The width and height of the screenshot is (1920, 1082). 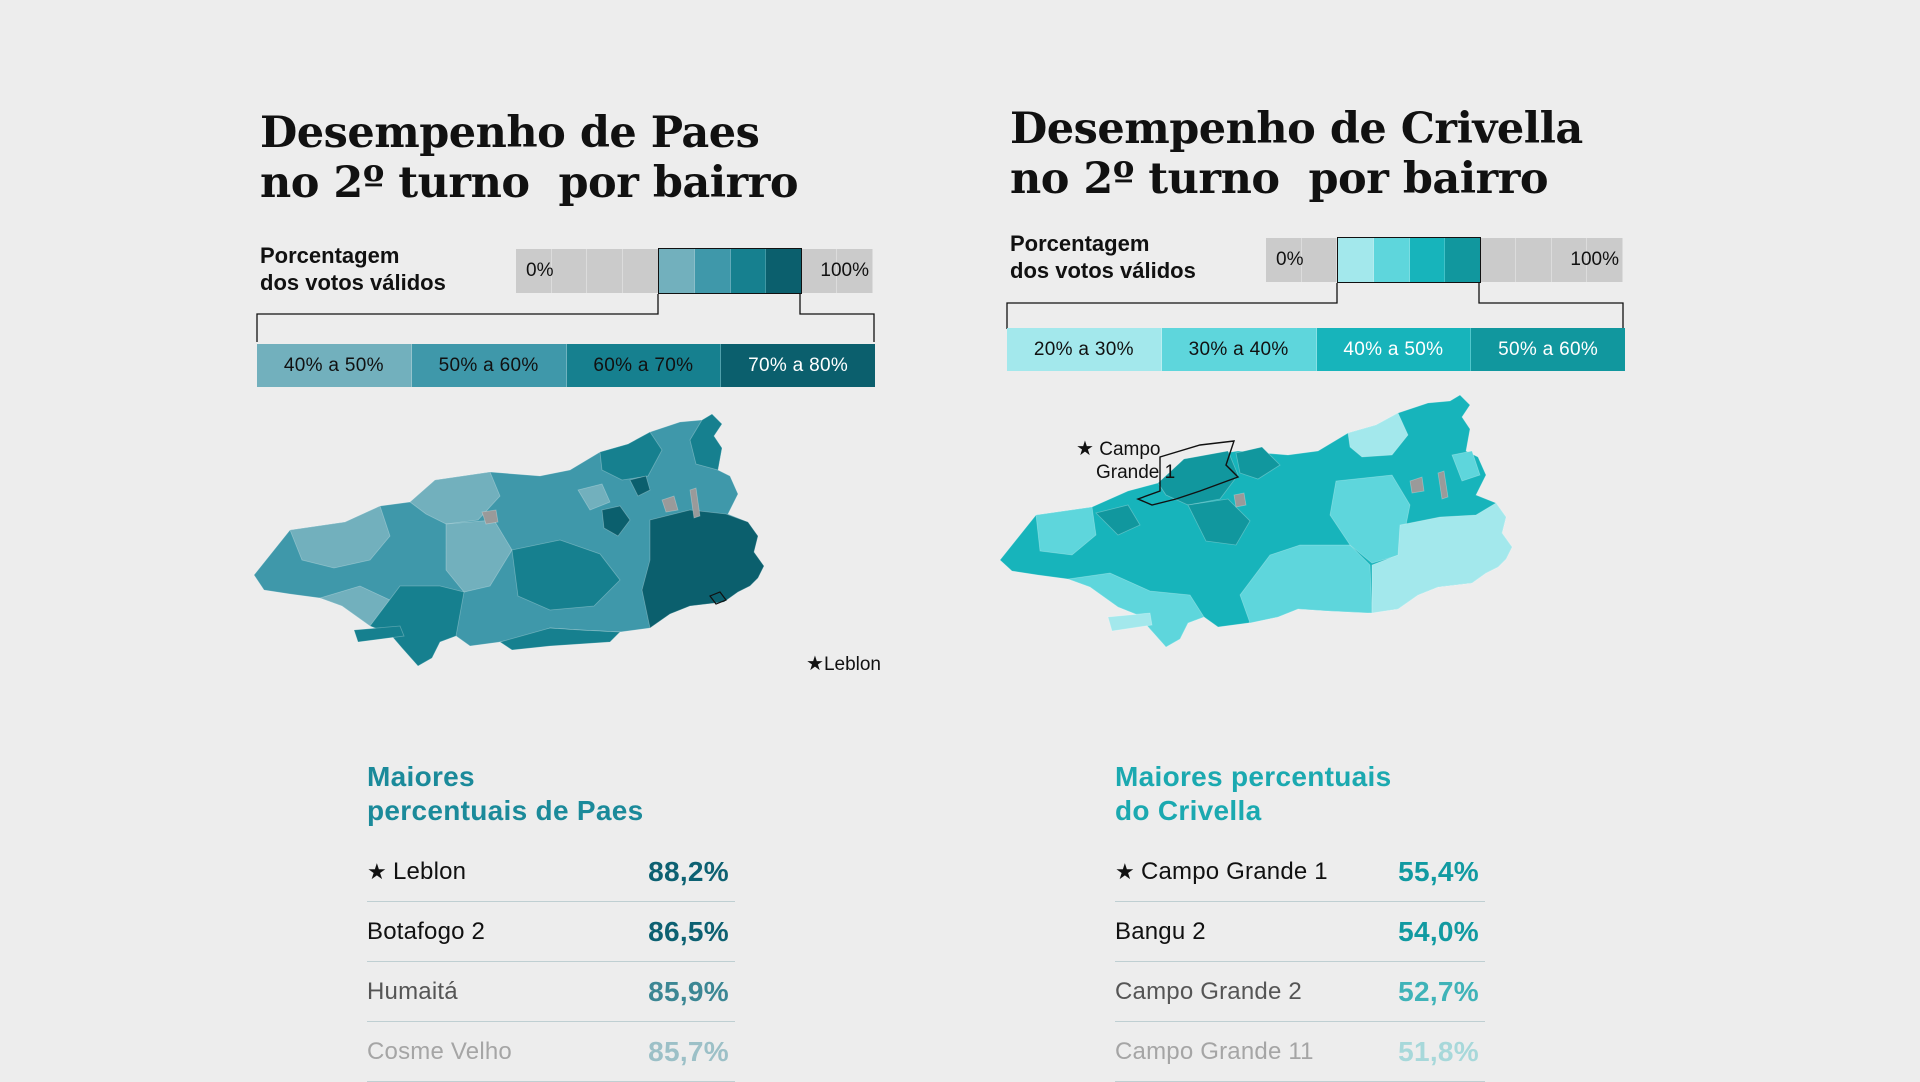 What do you see at coordinates (565, 318) in the screenshot?
I see `paes-legend-bracket` at bounding box center [565, 318].